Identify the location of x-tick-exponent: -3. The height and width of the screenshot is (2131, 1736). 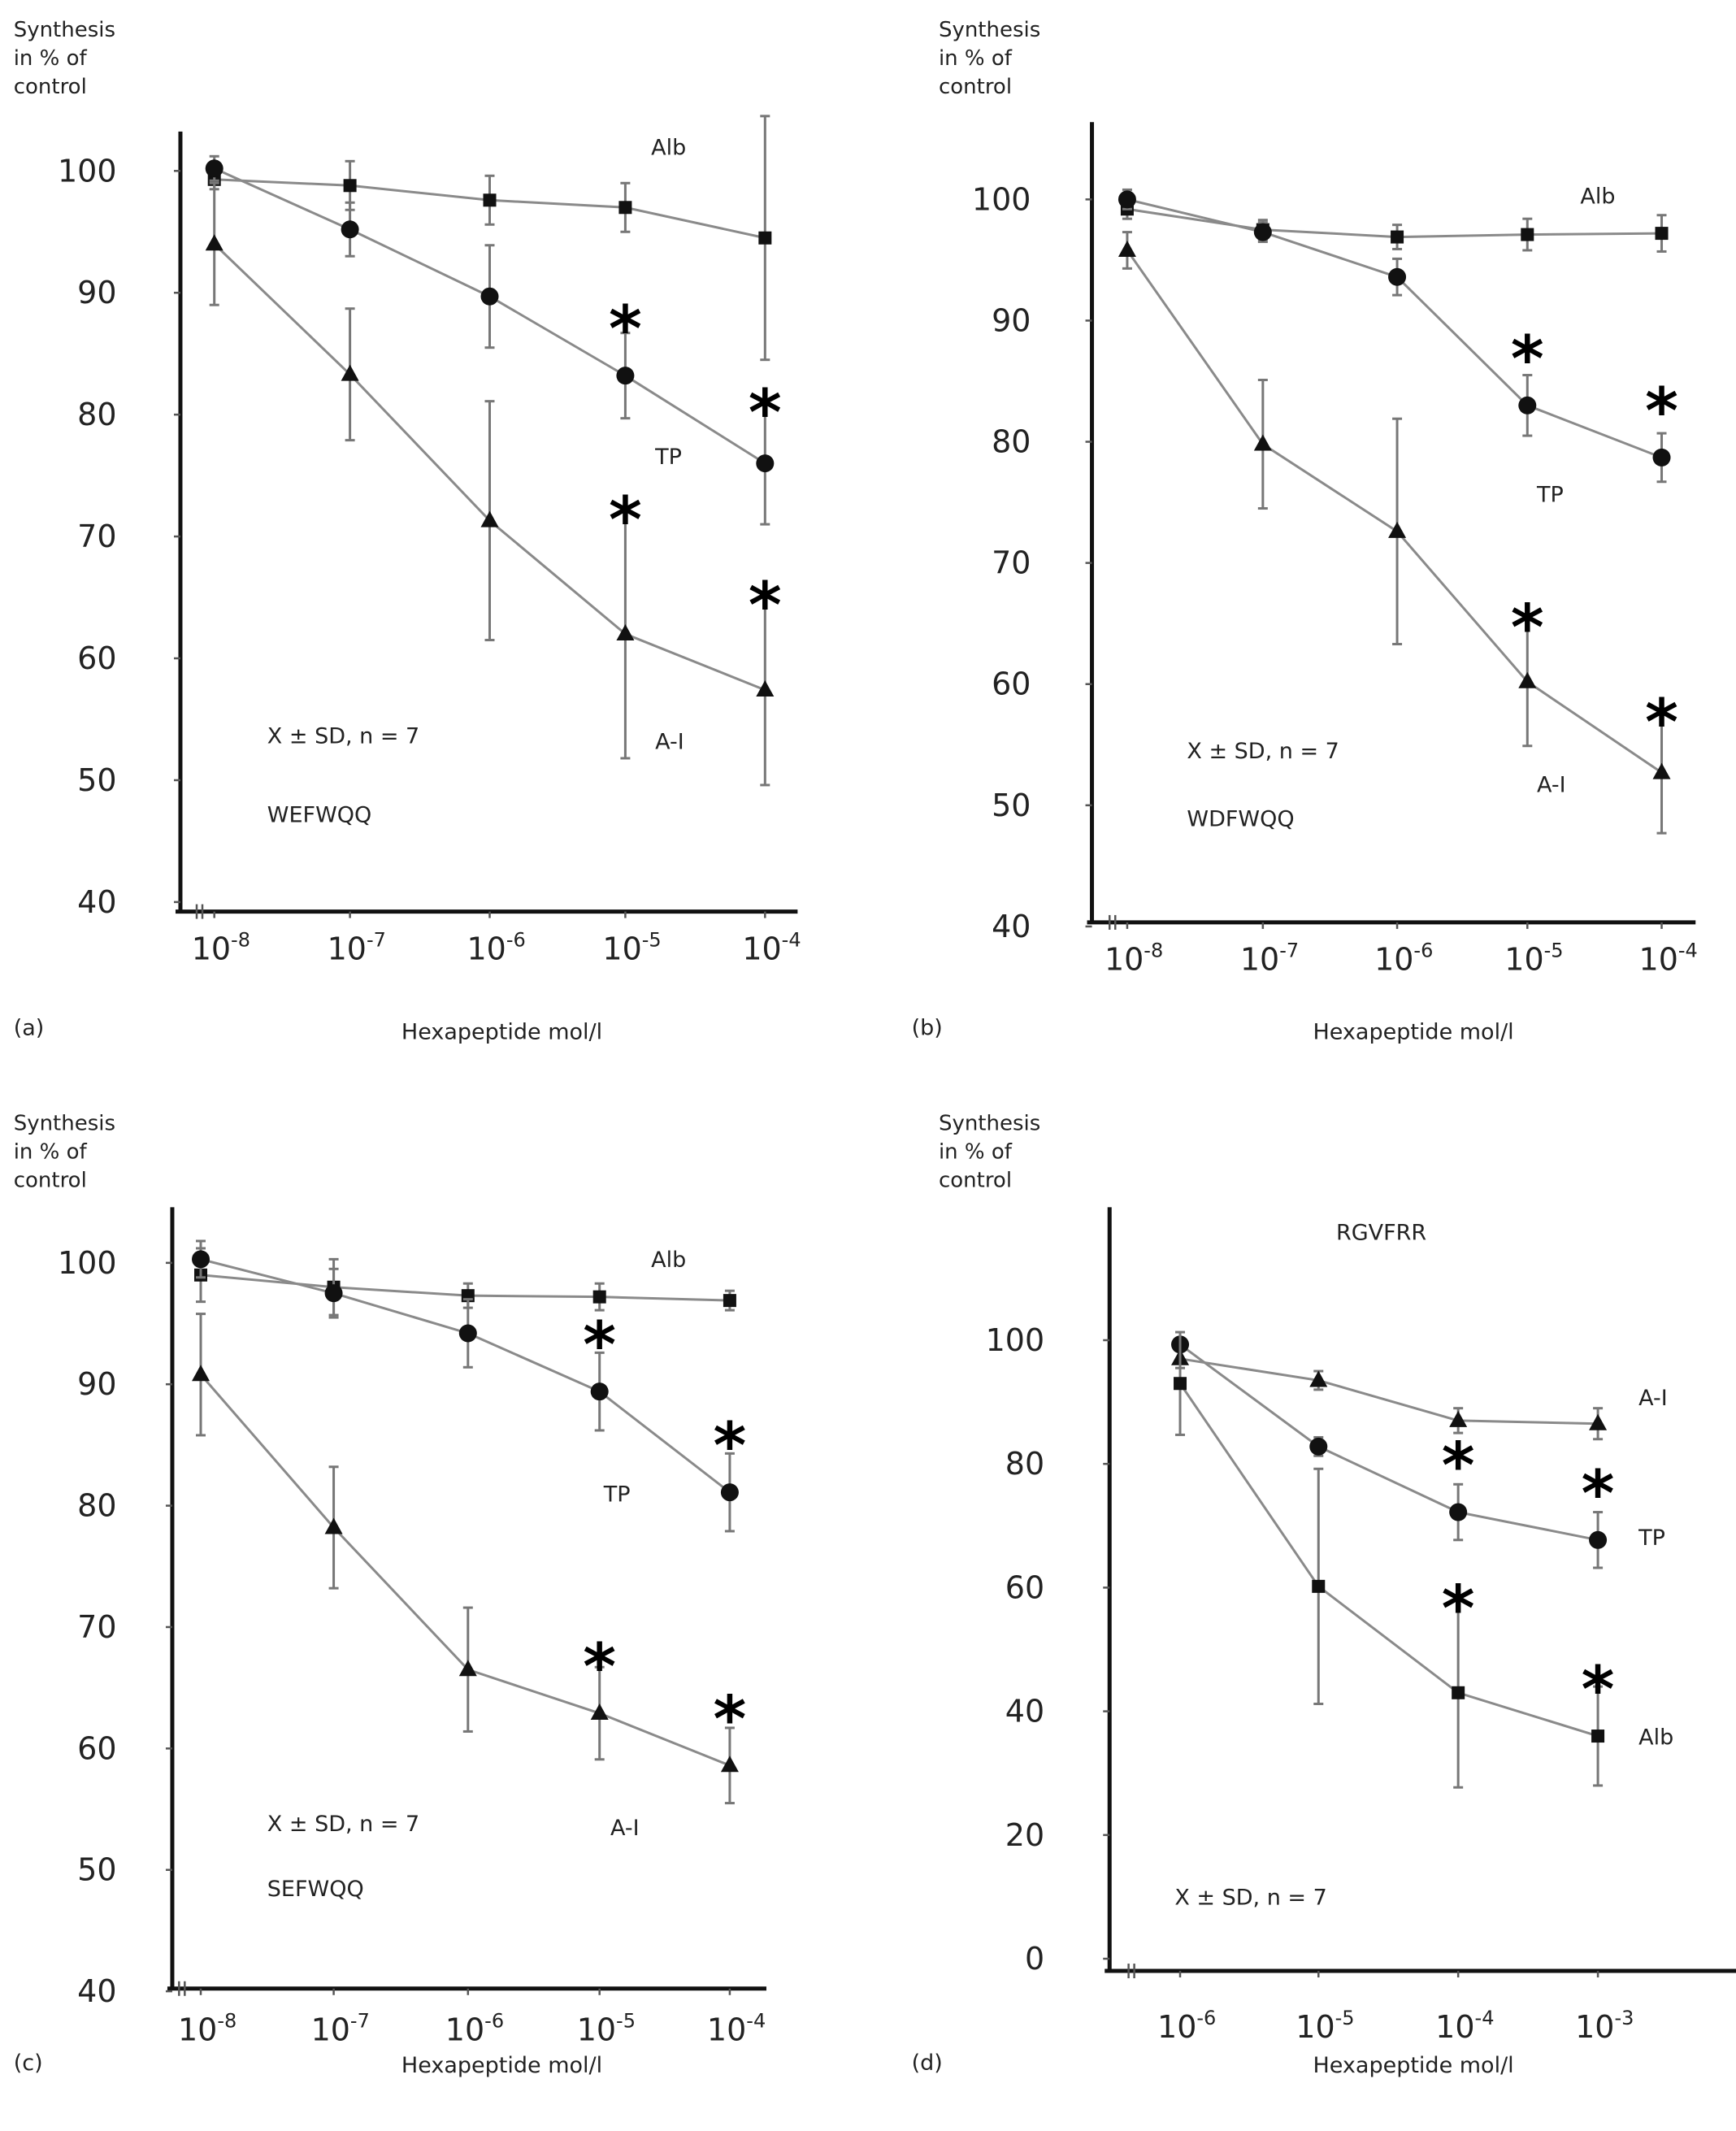
(1624, 2018).